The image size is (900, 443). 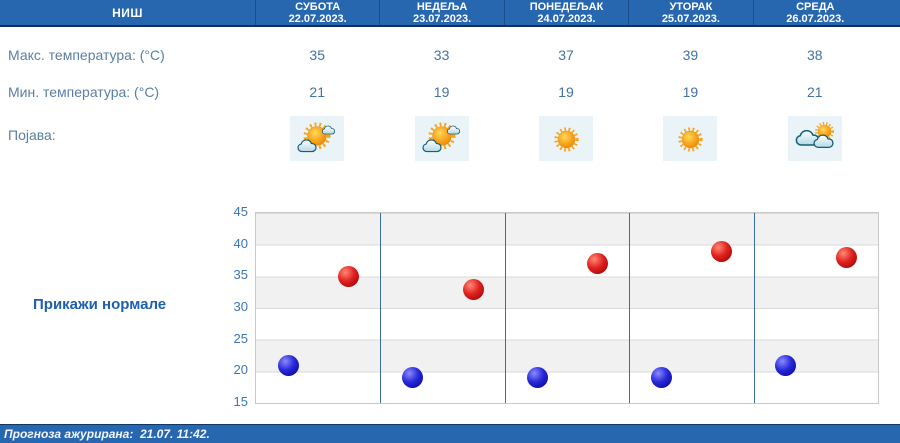 What do you see at coordinates (690, 19) in the screenshot?
I see `day-date: 25.07.2023.` at bounding box center [690, 19].